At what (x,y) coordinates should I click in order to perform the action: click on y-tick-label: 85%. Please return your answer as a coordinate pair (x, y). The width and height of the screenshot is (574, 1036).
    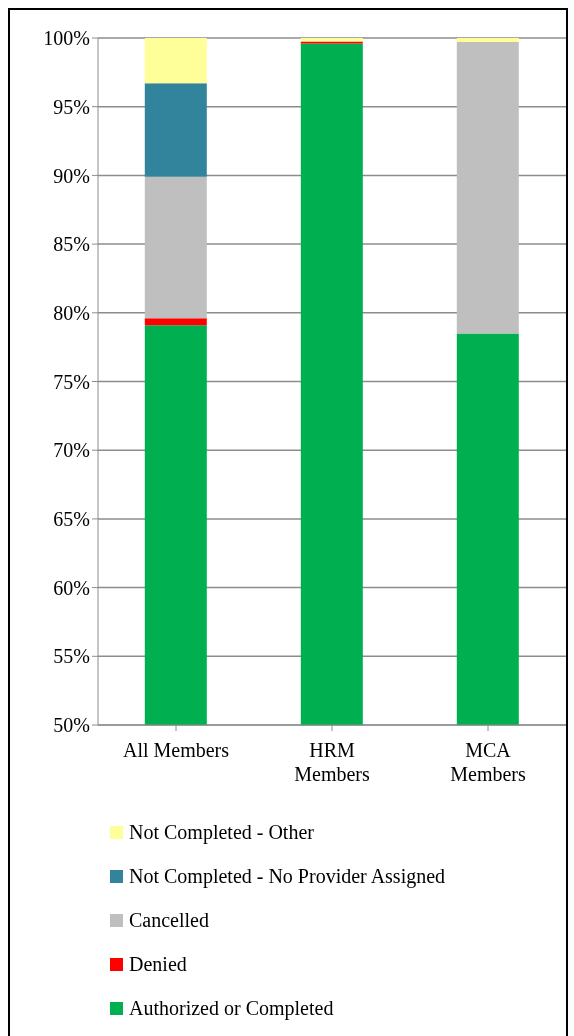
    Looking at the image, I should click on (71, 244).